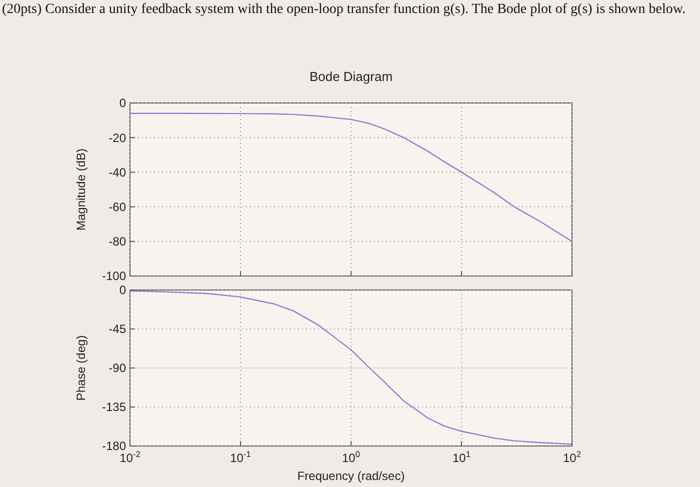 This screenshot has height=487, width=700. Describe the element at coordinates (241, 457) in the screenshot. I see `x-tick-label: 10$^{-1}$` at that location.